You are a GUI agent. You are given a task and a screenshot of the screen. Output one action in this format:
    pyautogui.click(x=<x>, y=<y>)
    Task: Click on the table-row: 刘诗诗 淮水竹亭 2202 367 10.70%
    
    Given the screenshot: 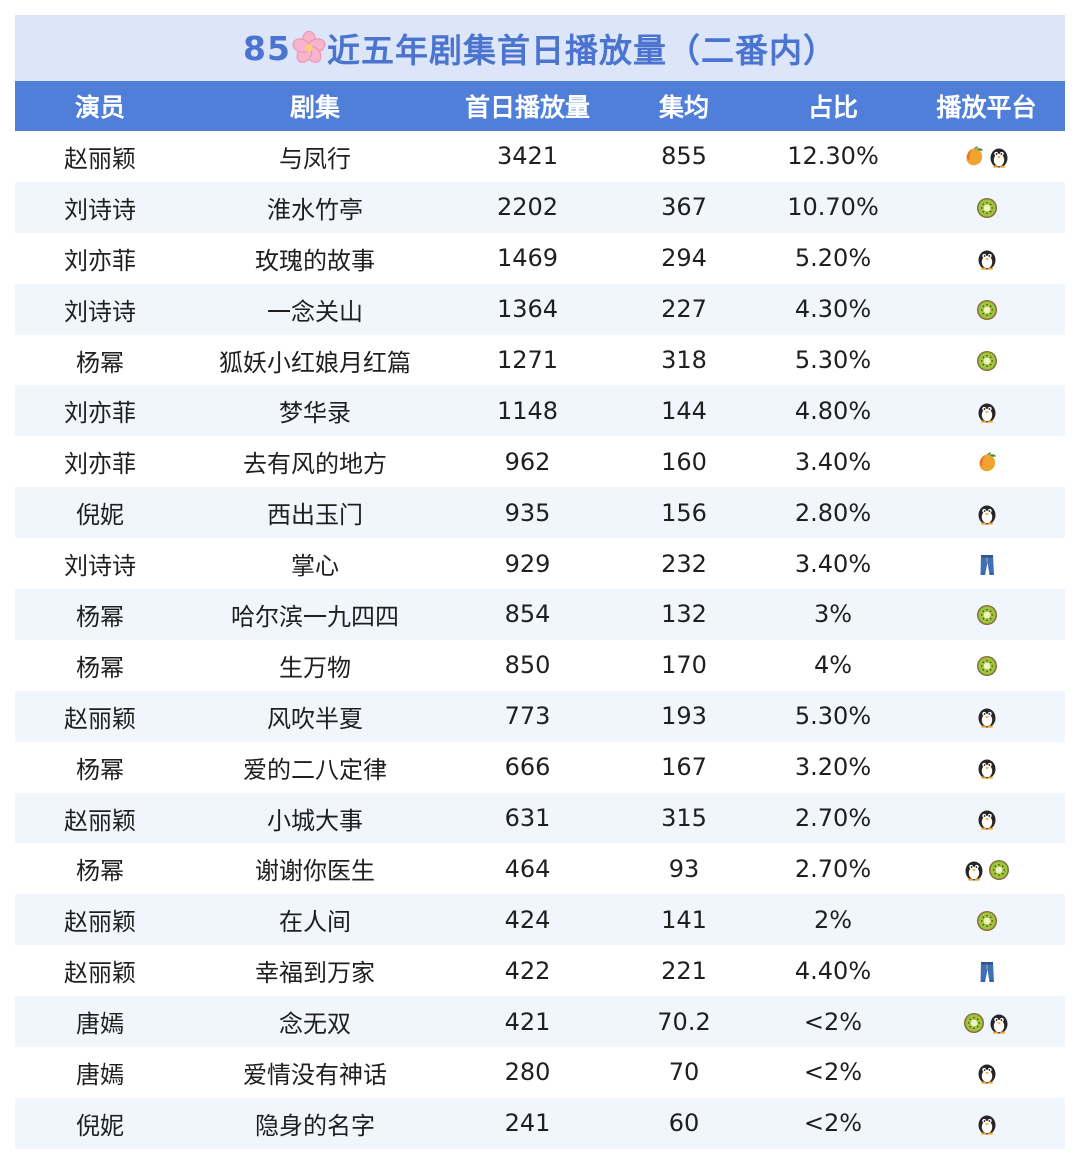 What is the action you would take?
    pyautogui.click(x=540, y=207)
    